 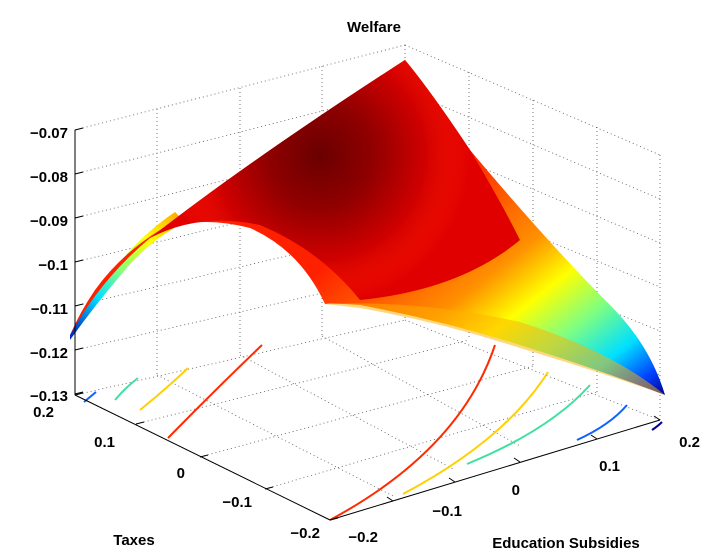 What do you see at coordinates (447, 511) in the screenshot?
I see `education-tick-label: −0.1` at bounding box center [447, 511].